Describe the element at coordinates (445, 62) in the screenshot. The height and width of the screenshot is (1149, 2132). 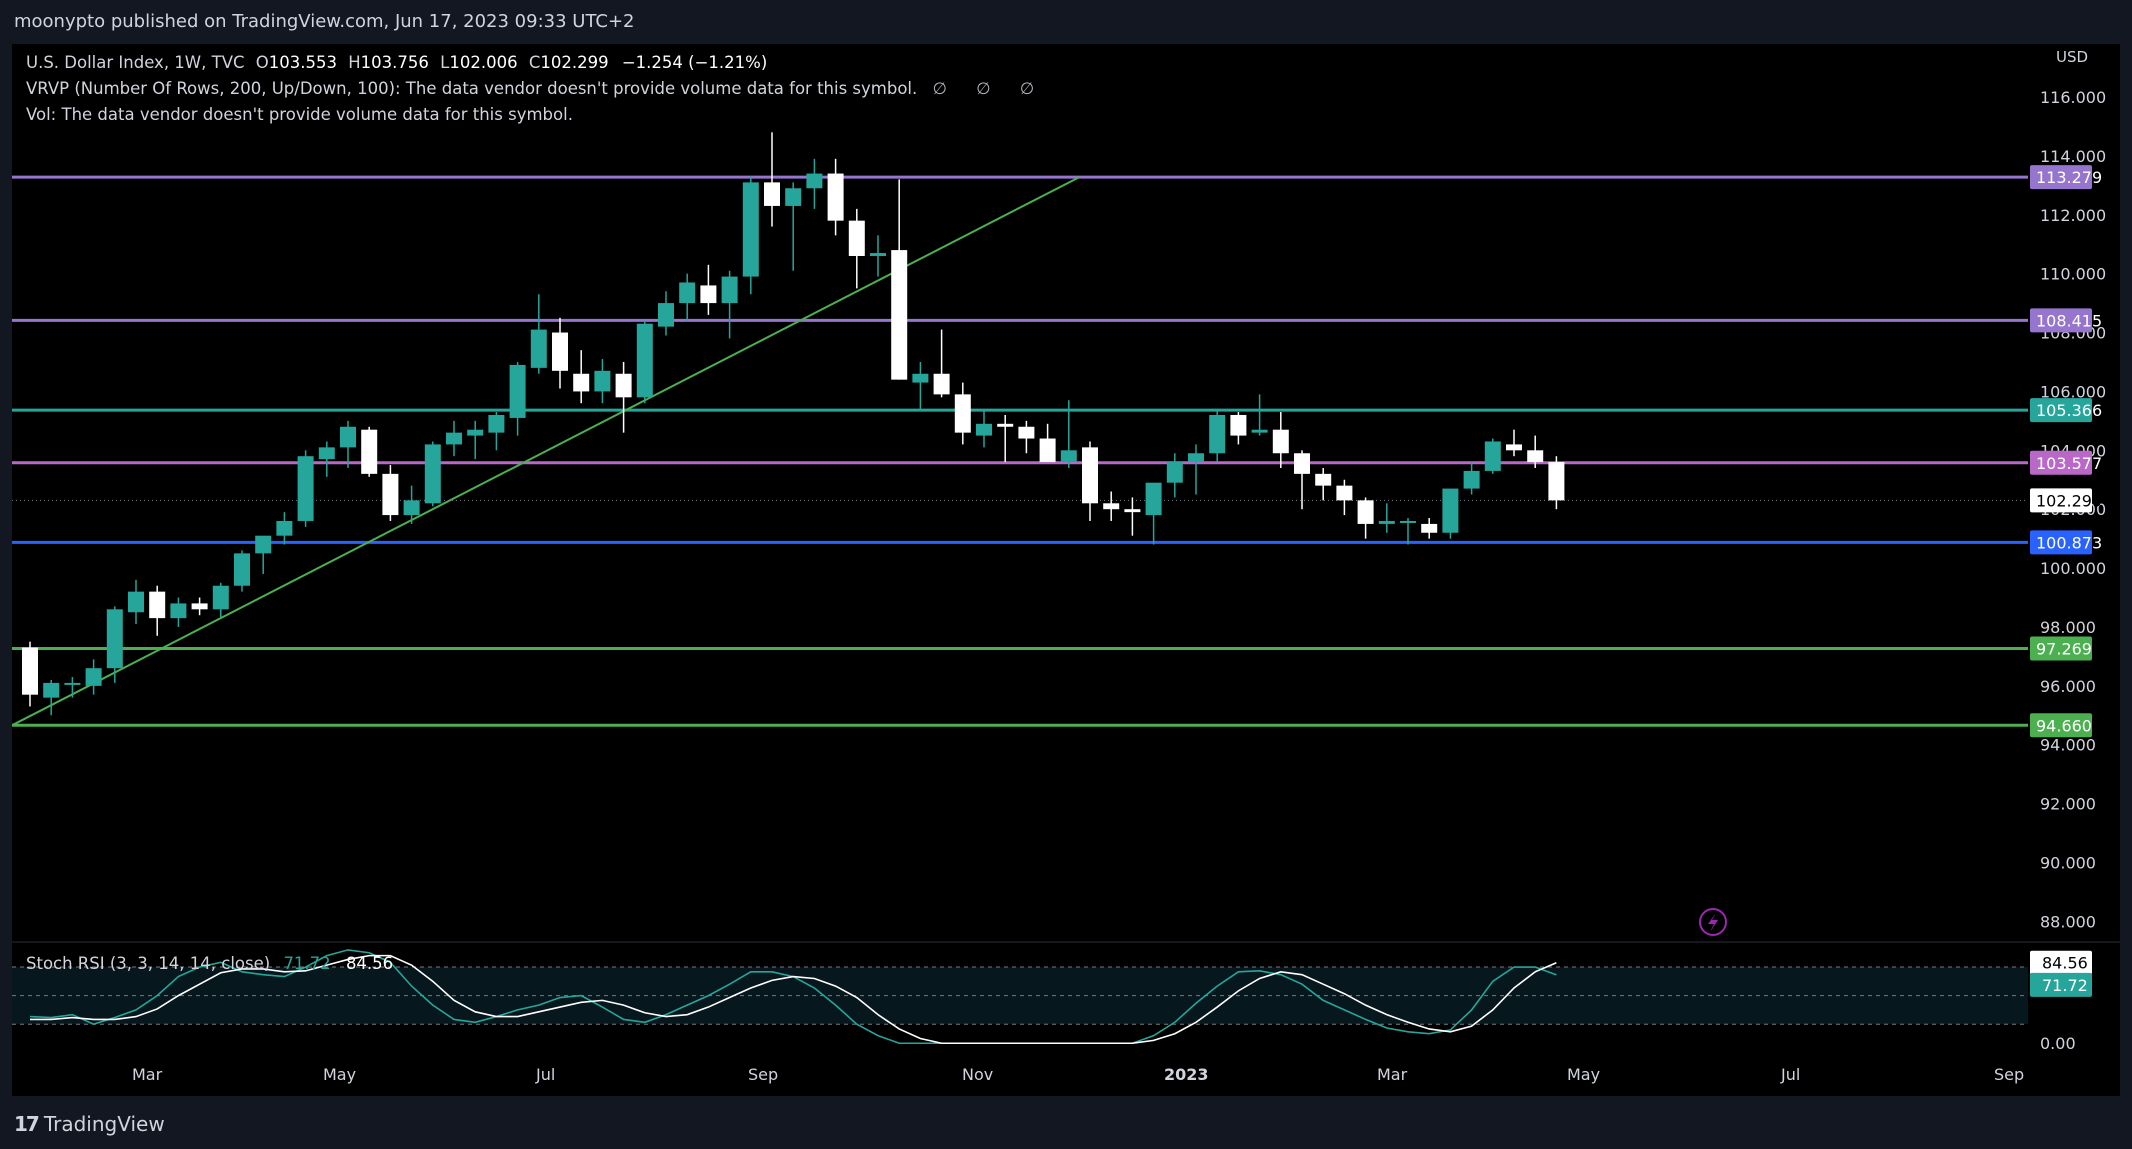
I see `low-key: L` at that location.